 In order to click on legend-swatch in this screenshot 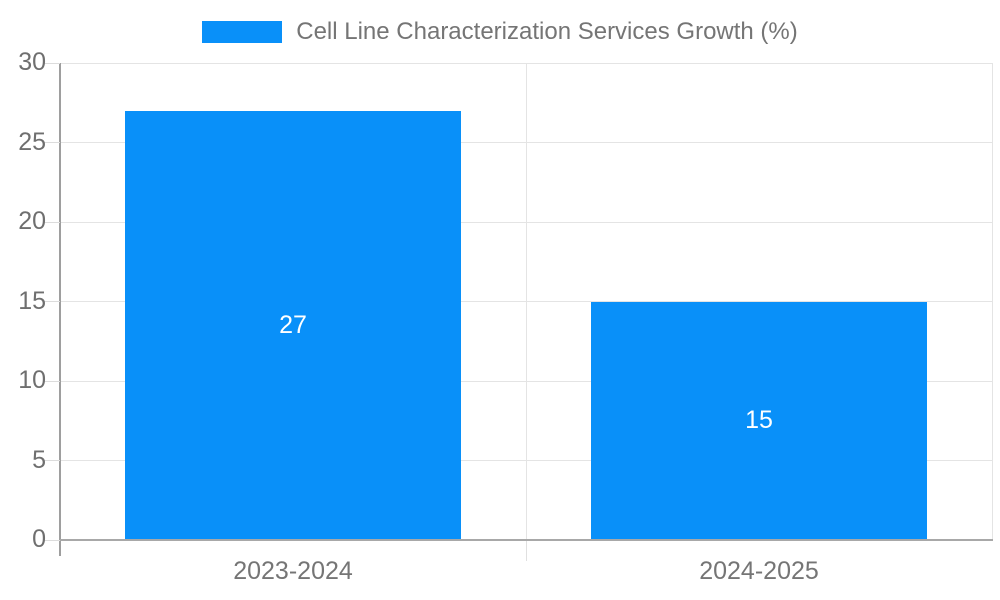, I will do `click(242, 32)`.